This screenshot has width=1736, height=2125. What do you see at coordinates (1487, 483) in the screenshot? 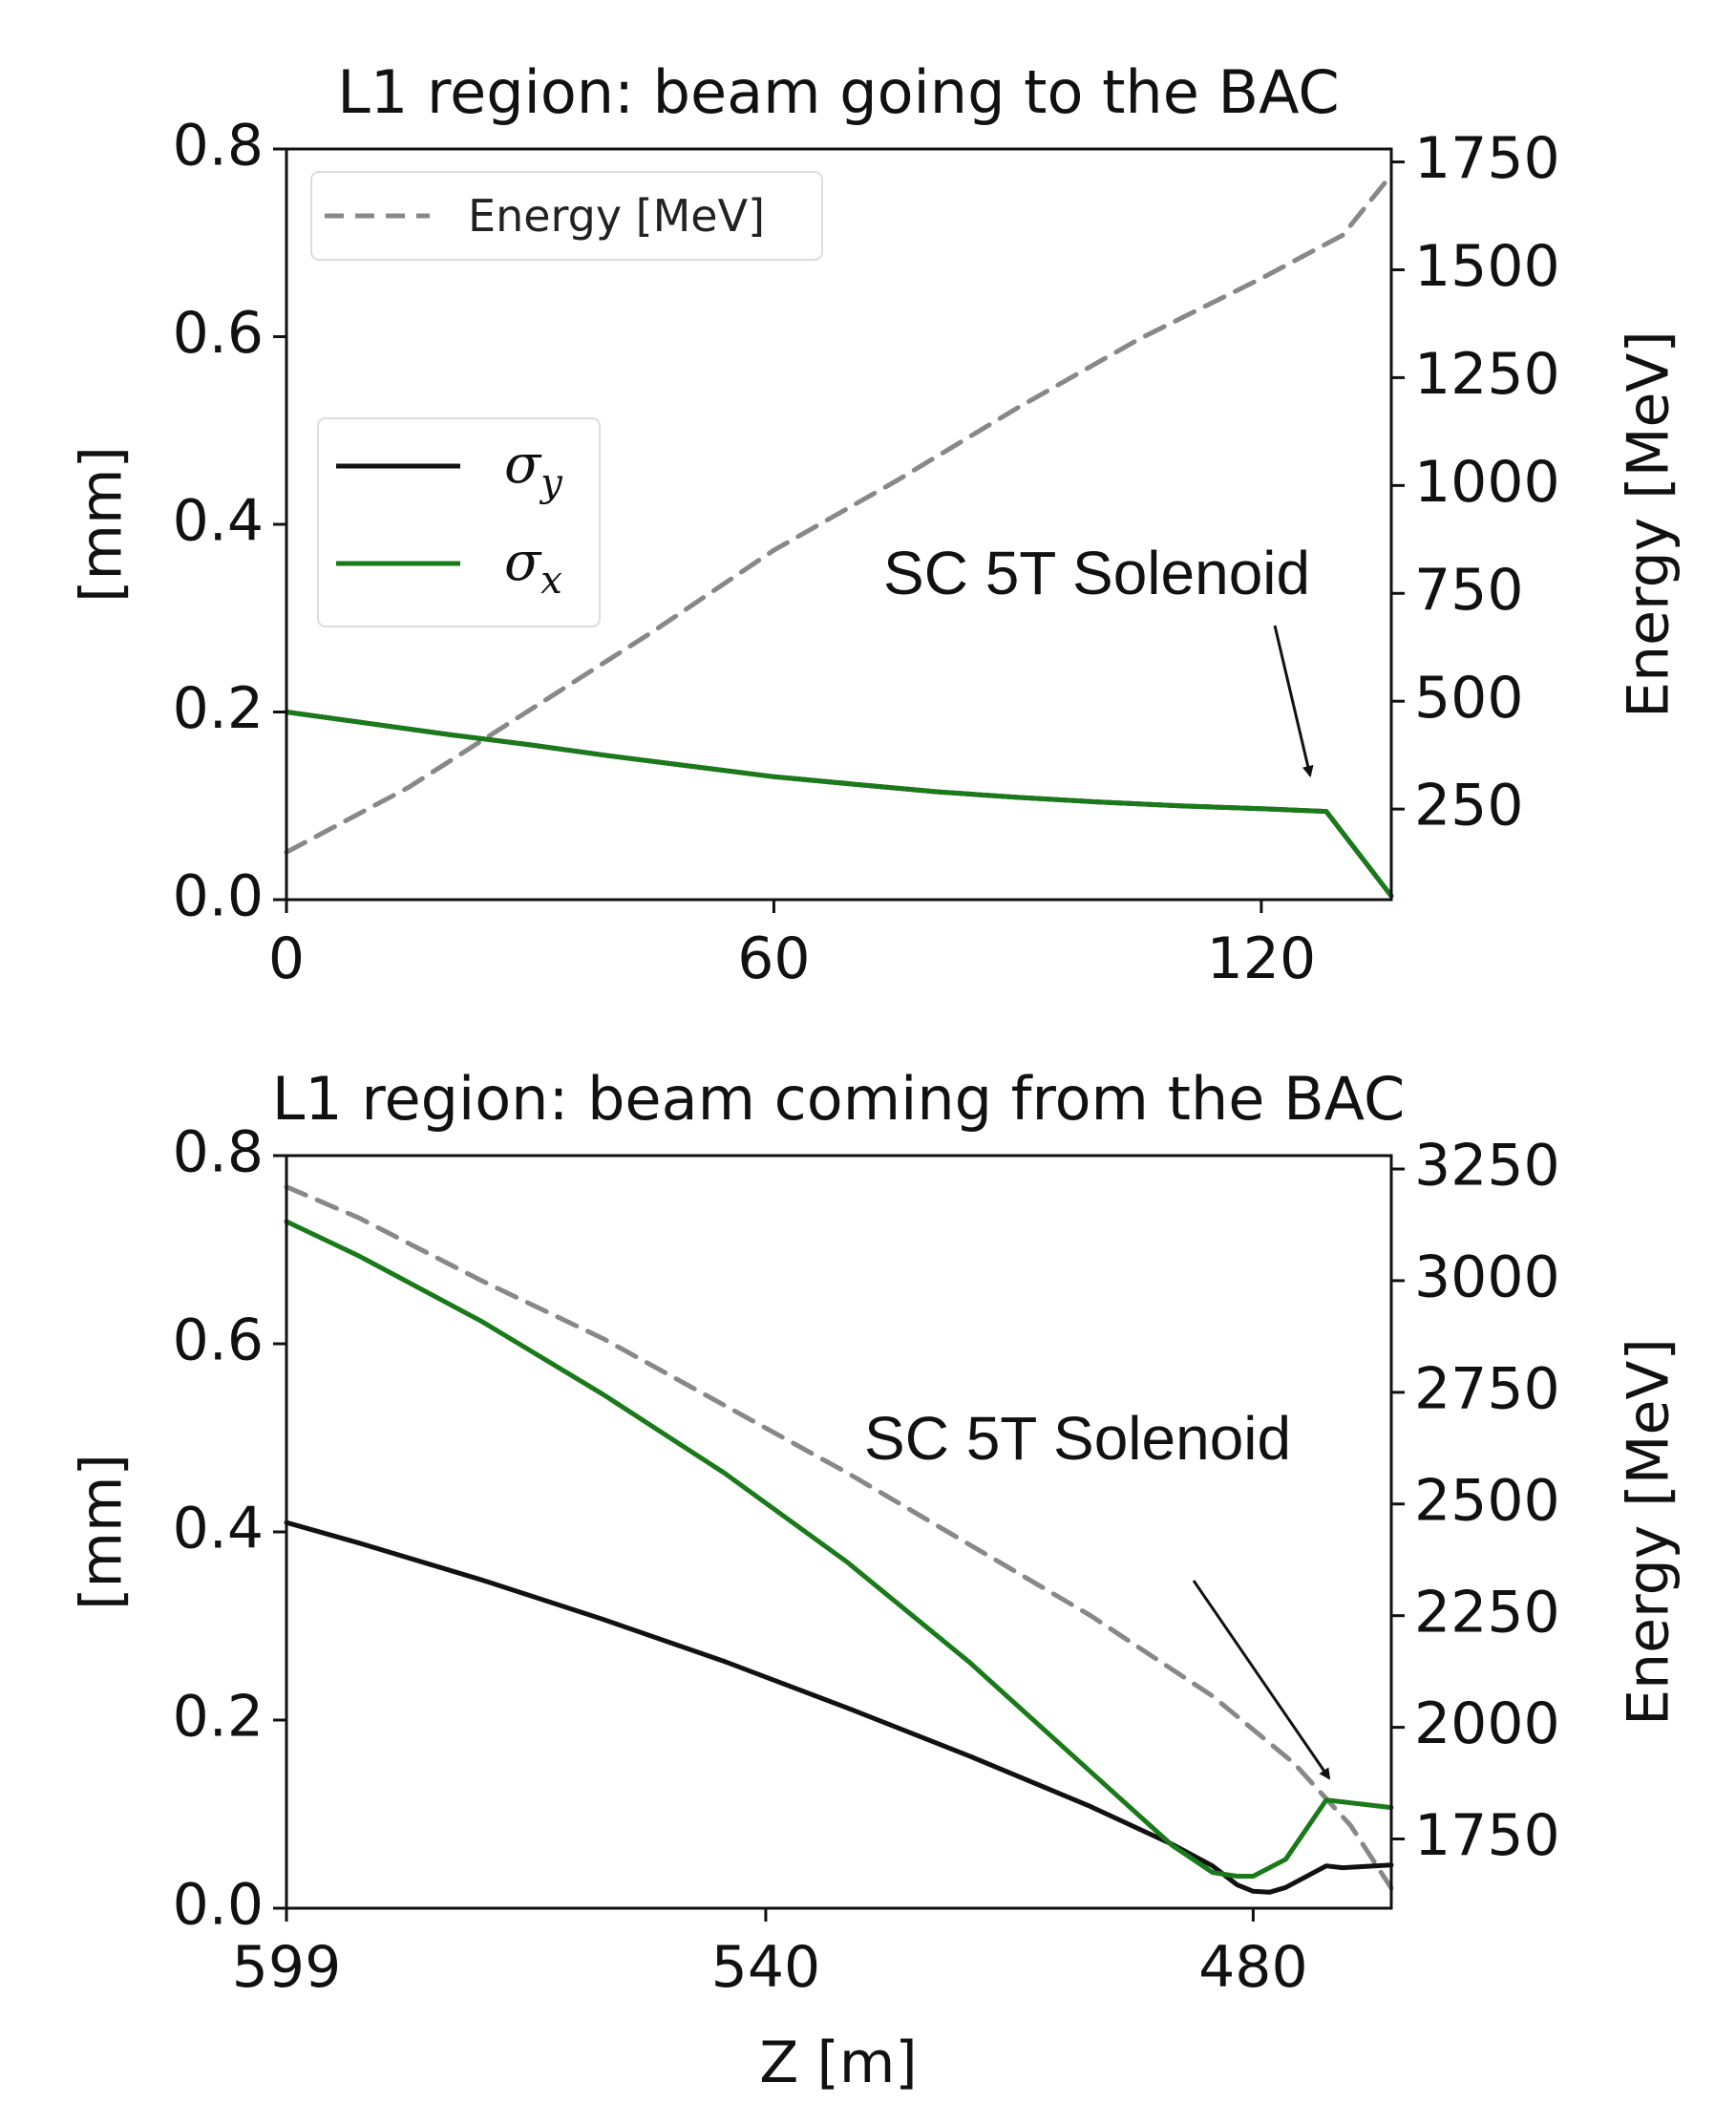
I see `top-y2-tick-label: 1000` at bounding box center [1487, 483].